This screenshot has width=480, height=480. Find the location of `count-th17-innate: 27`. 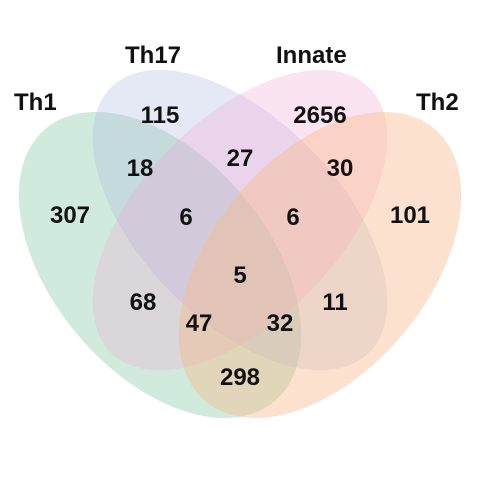

count-th17-innate: 27 is located at coordinates (240, 158).